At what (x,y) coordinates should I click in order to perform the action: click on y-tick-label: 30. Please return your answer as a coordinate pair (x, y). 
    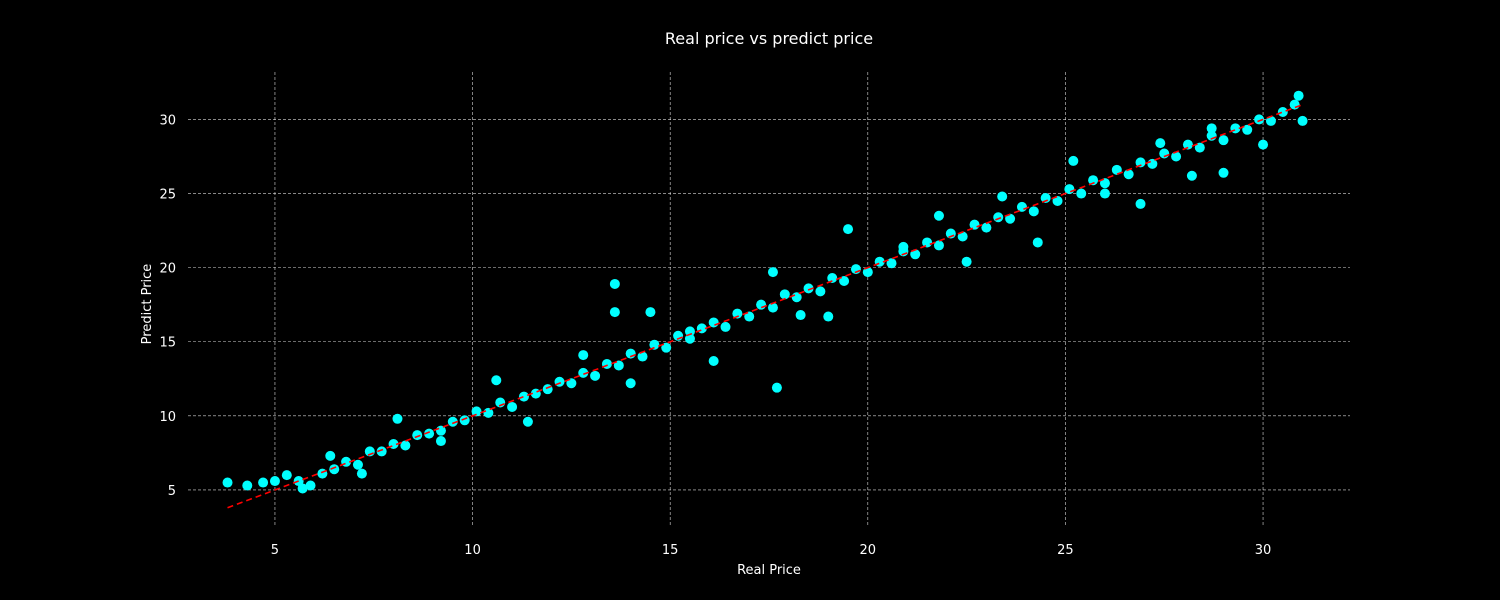
    Looking at the image, I should click on (167, 120).